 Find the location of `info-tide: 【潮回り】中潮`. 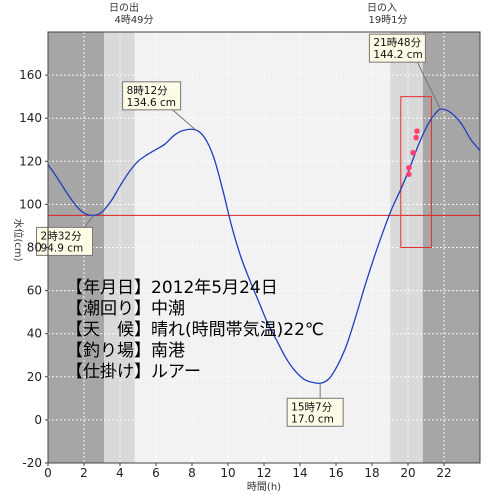

info-tide: 【潮回り】中潮 is located at coordinates (125, 309).